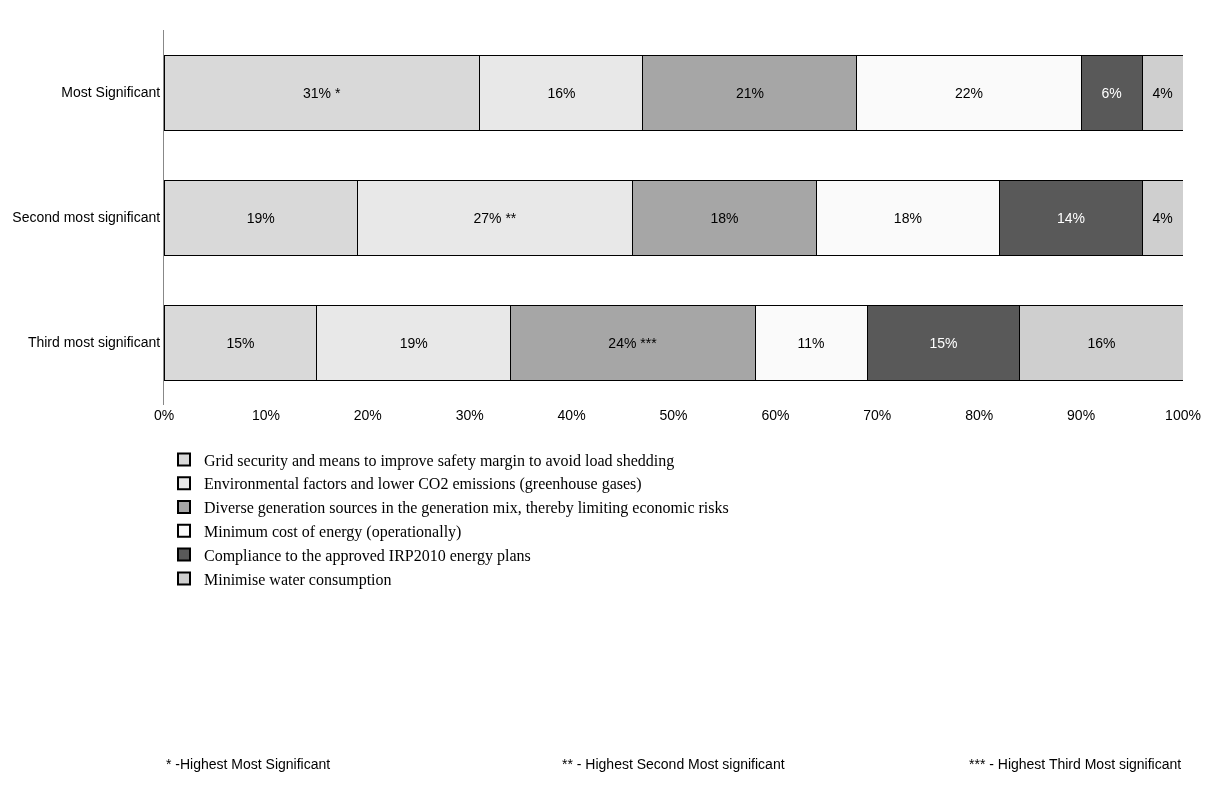 This screenshot has width=1213, height=805. What do you see at coordinates (367, 415) in the screenshot?
I see `x-tick-label: 20%` at bounding box center [367, 415].